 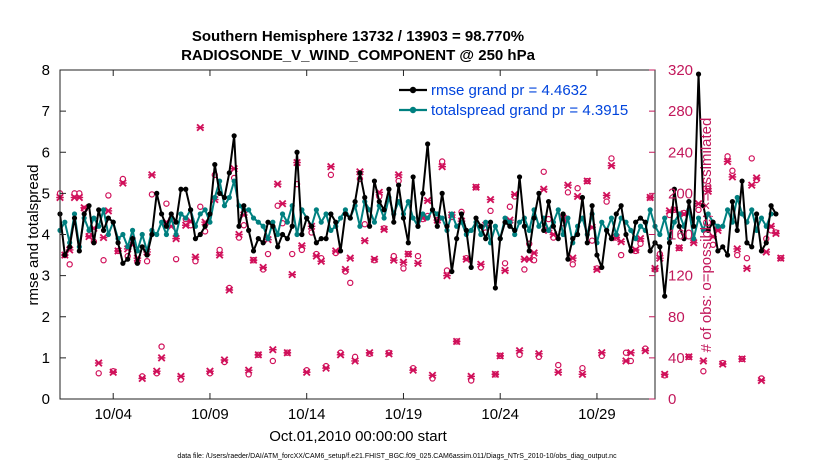 I want to click on y-tick-label-right: 160, so click(x=680, y=235).